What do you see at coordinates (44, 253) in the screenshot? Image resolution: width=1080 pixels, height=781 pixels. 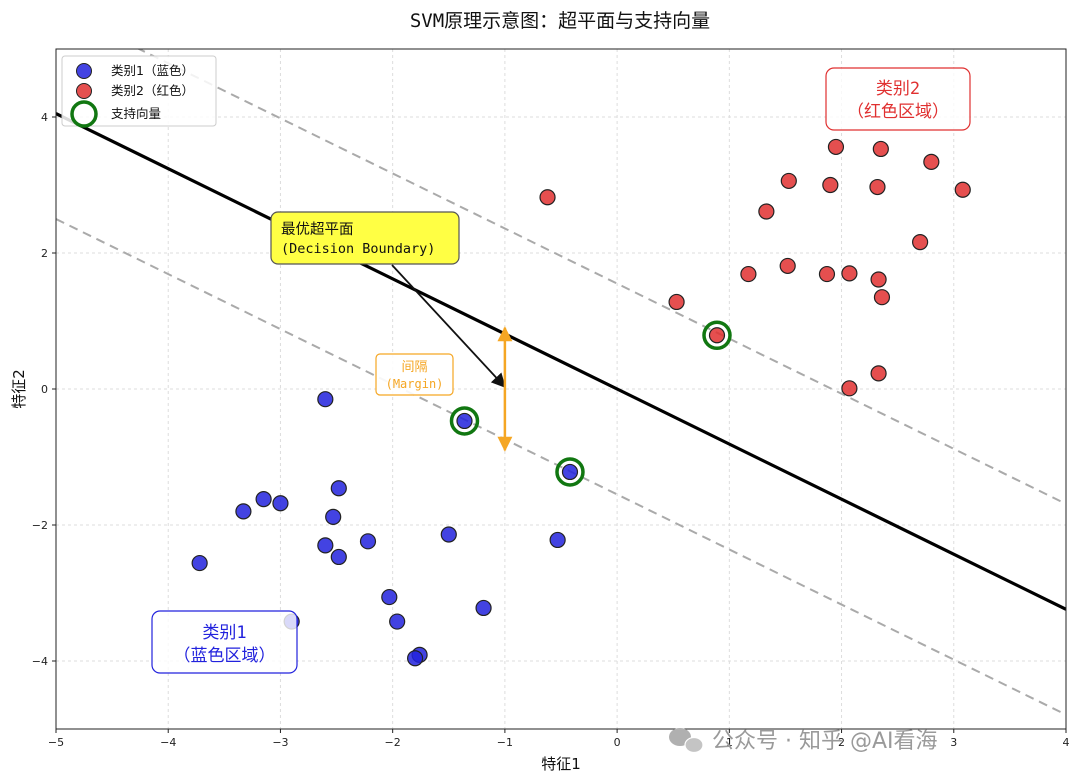 I see `y-tick-label: 2` at bounding box center [44, 253].